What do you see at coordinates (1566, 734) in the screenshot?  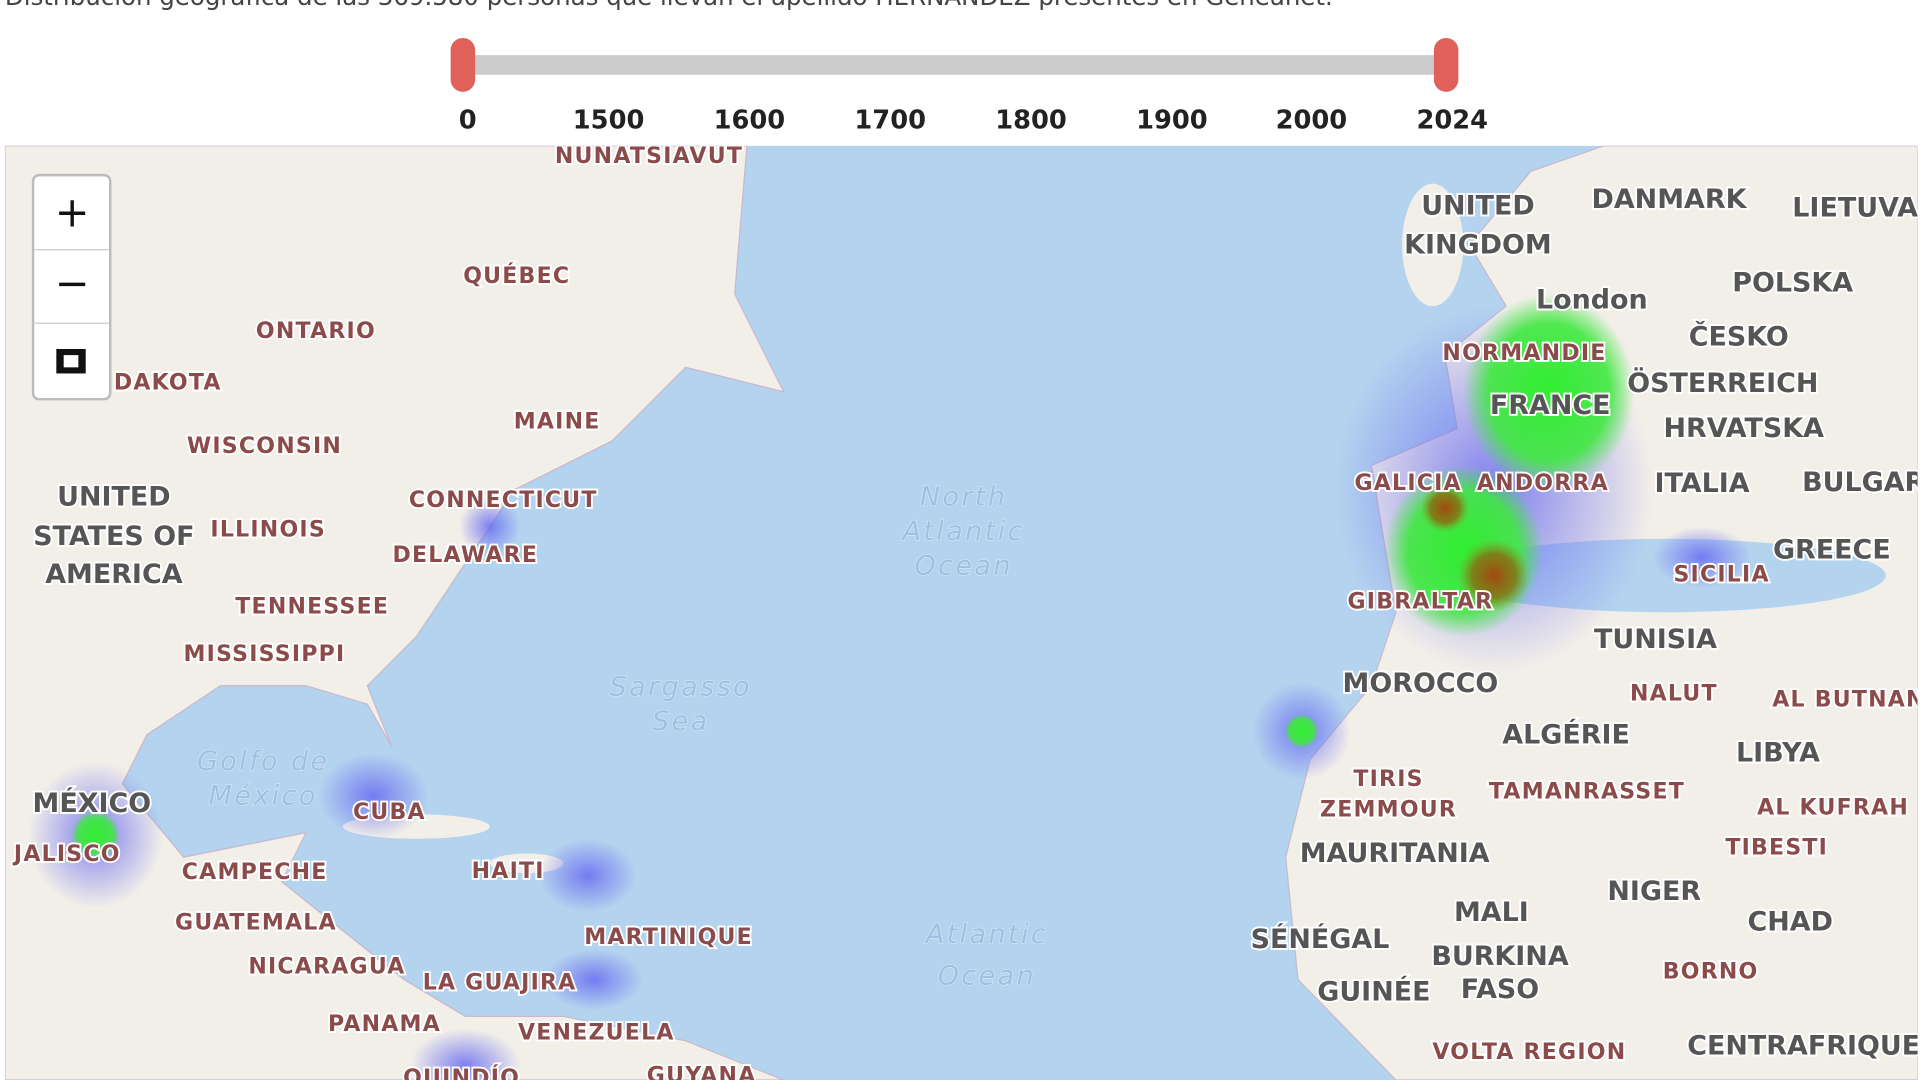 I see `map-label: ALGÉRIE` at bounding box center [1566, 734].